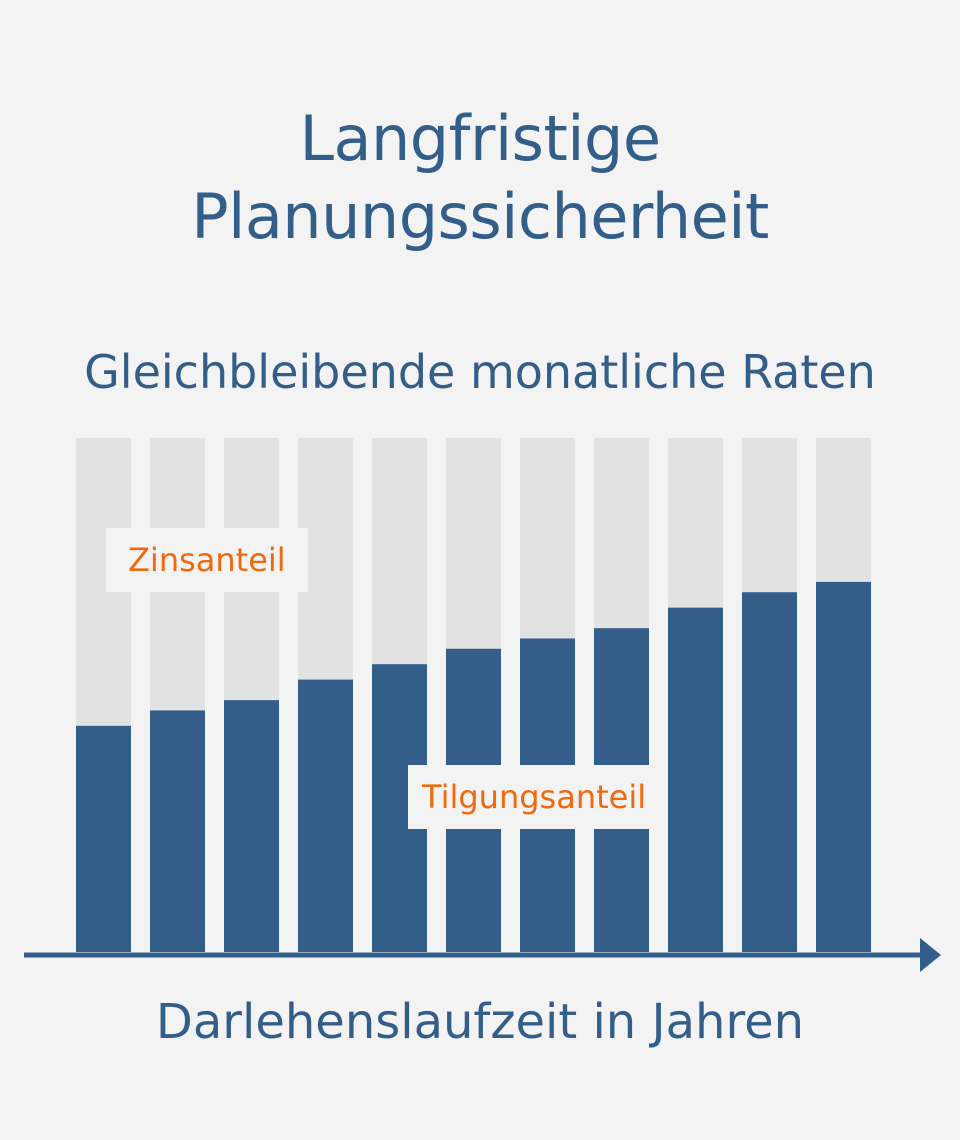  What do you see at coordinates (480, 138) in the screenshot?
I see `chart-title-line-1: Langfristige` at bounding box center [480, 138].